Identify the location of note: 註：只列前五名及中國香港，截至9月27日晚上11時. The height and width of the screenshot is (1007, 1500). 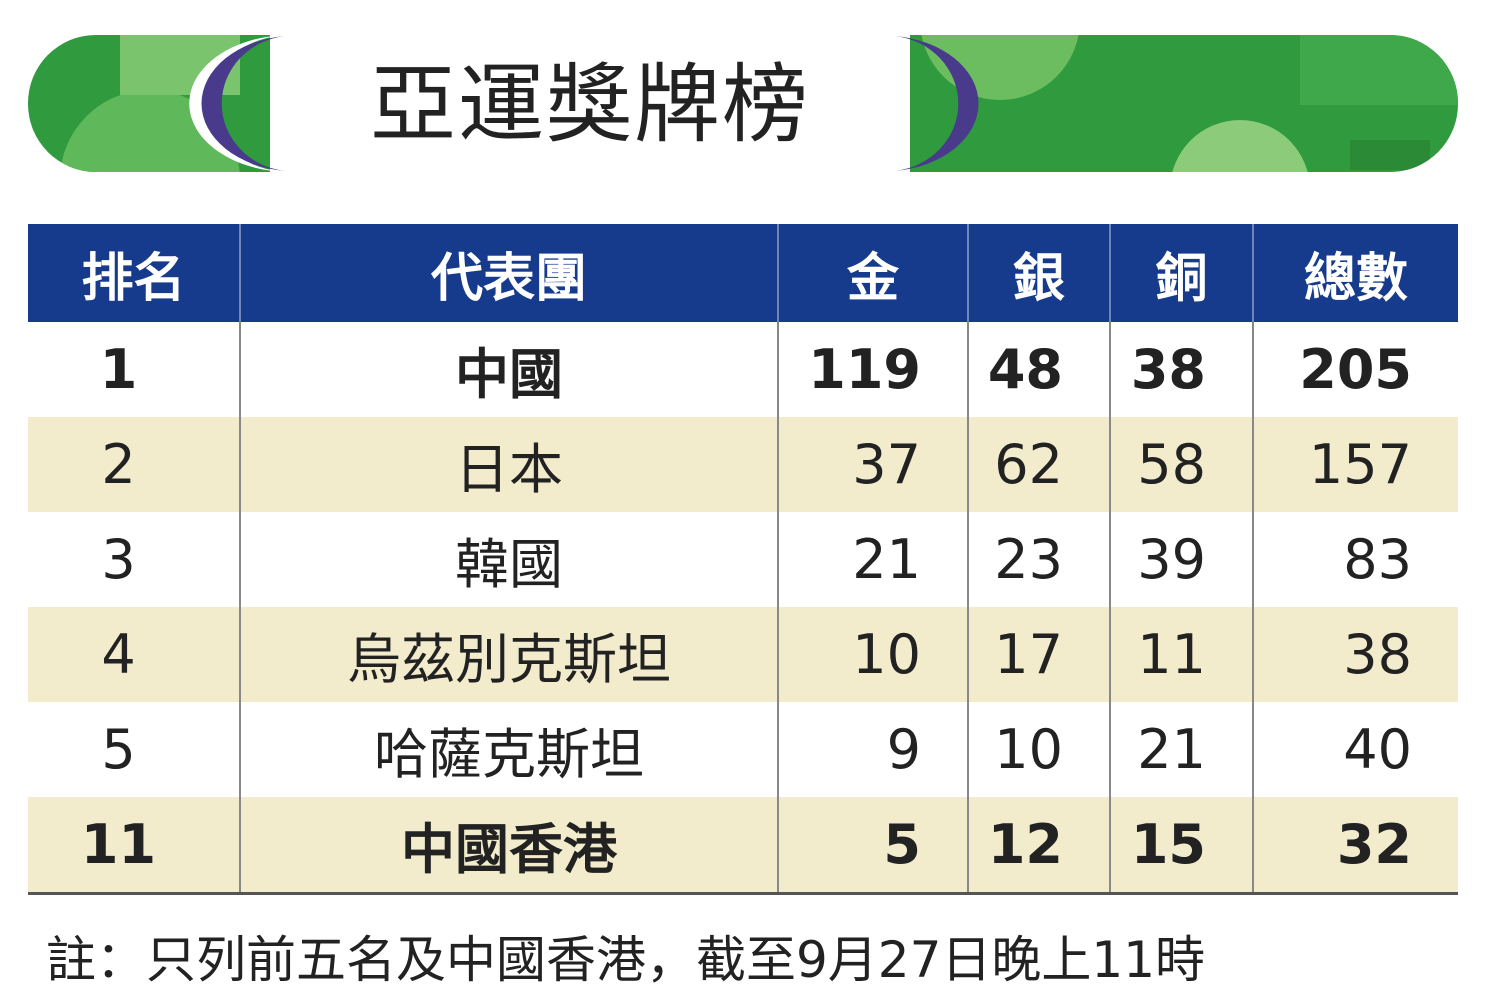
(626, 960).